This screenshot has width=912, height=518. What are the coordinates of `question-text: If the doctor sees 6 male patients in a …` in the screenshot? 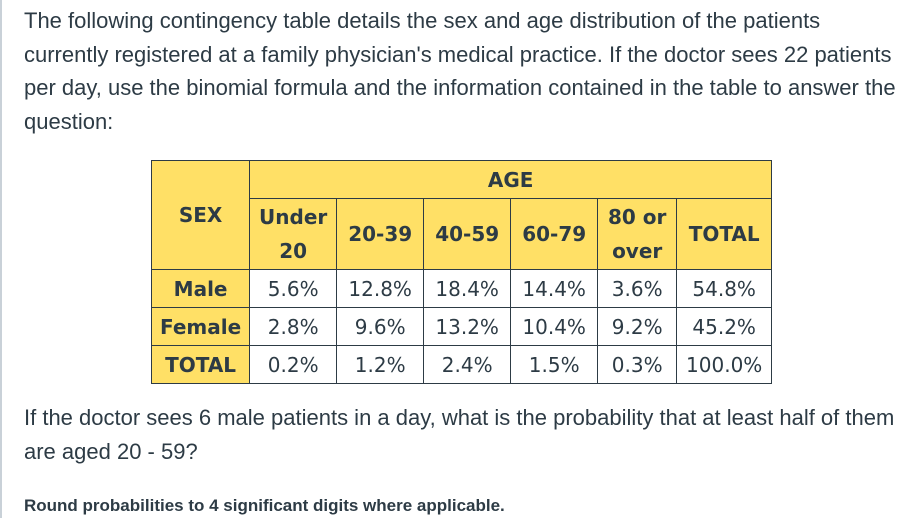 It's located at (459, 434).